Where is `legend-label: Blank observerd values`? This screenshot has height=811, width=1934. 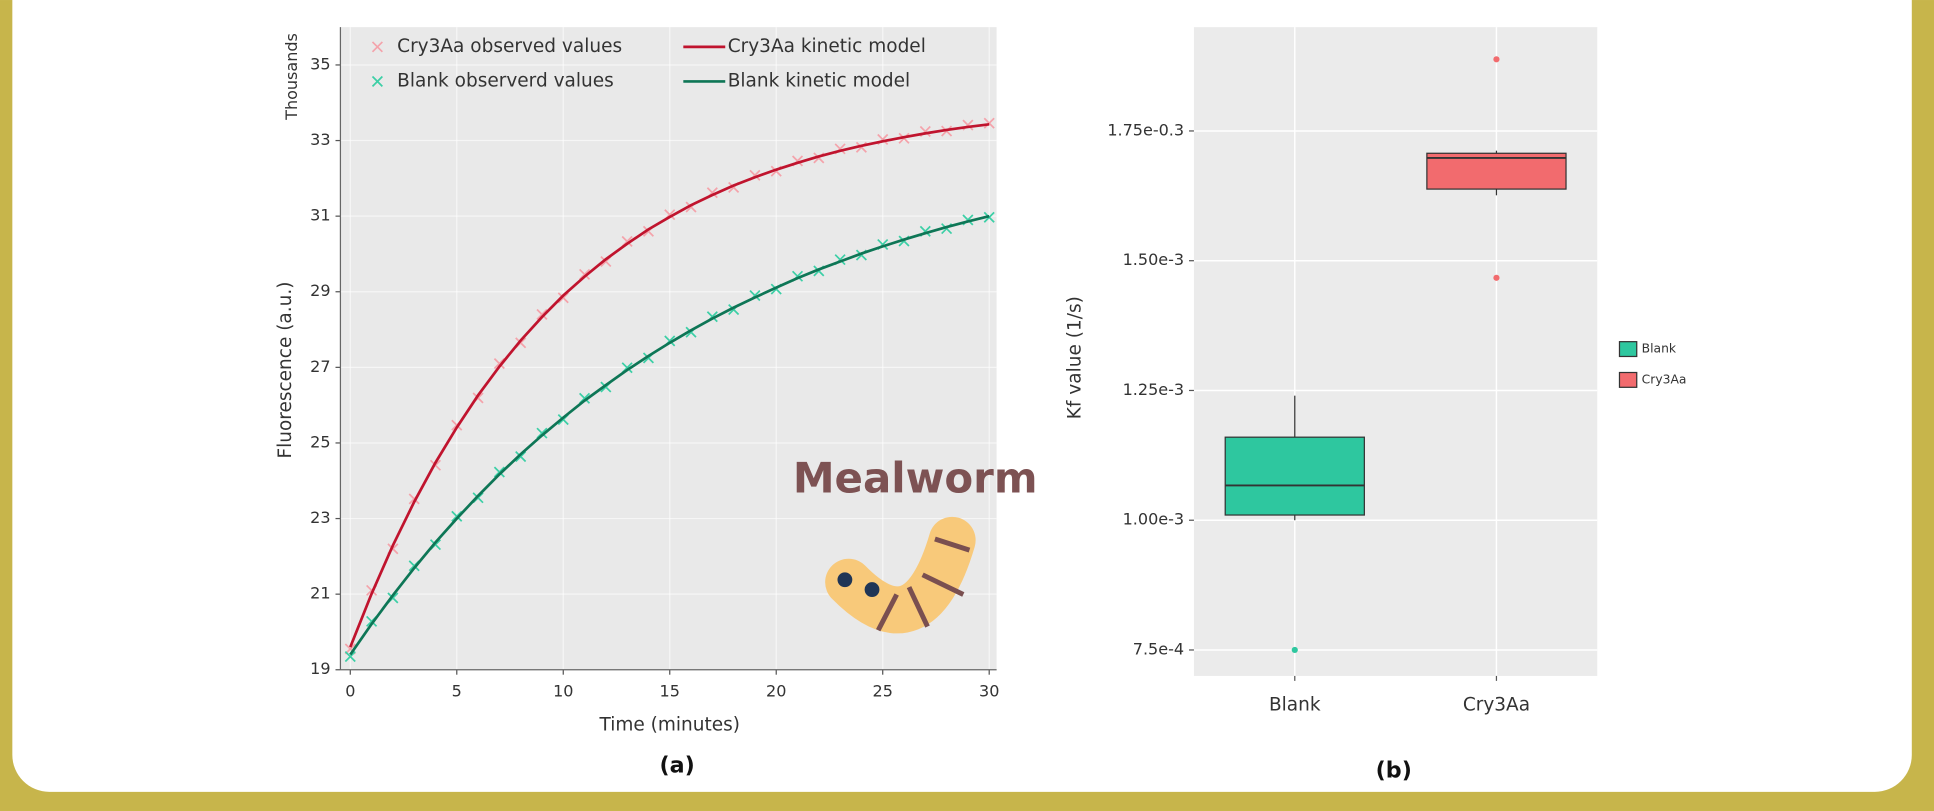 legend-label: Blank observerd values is located at coordinates (505, 80).